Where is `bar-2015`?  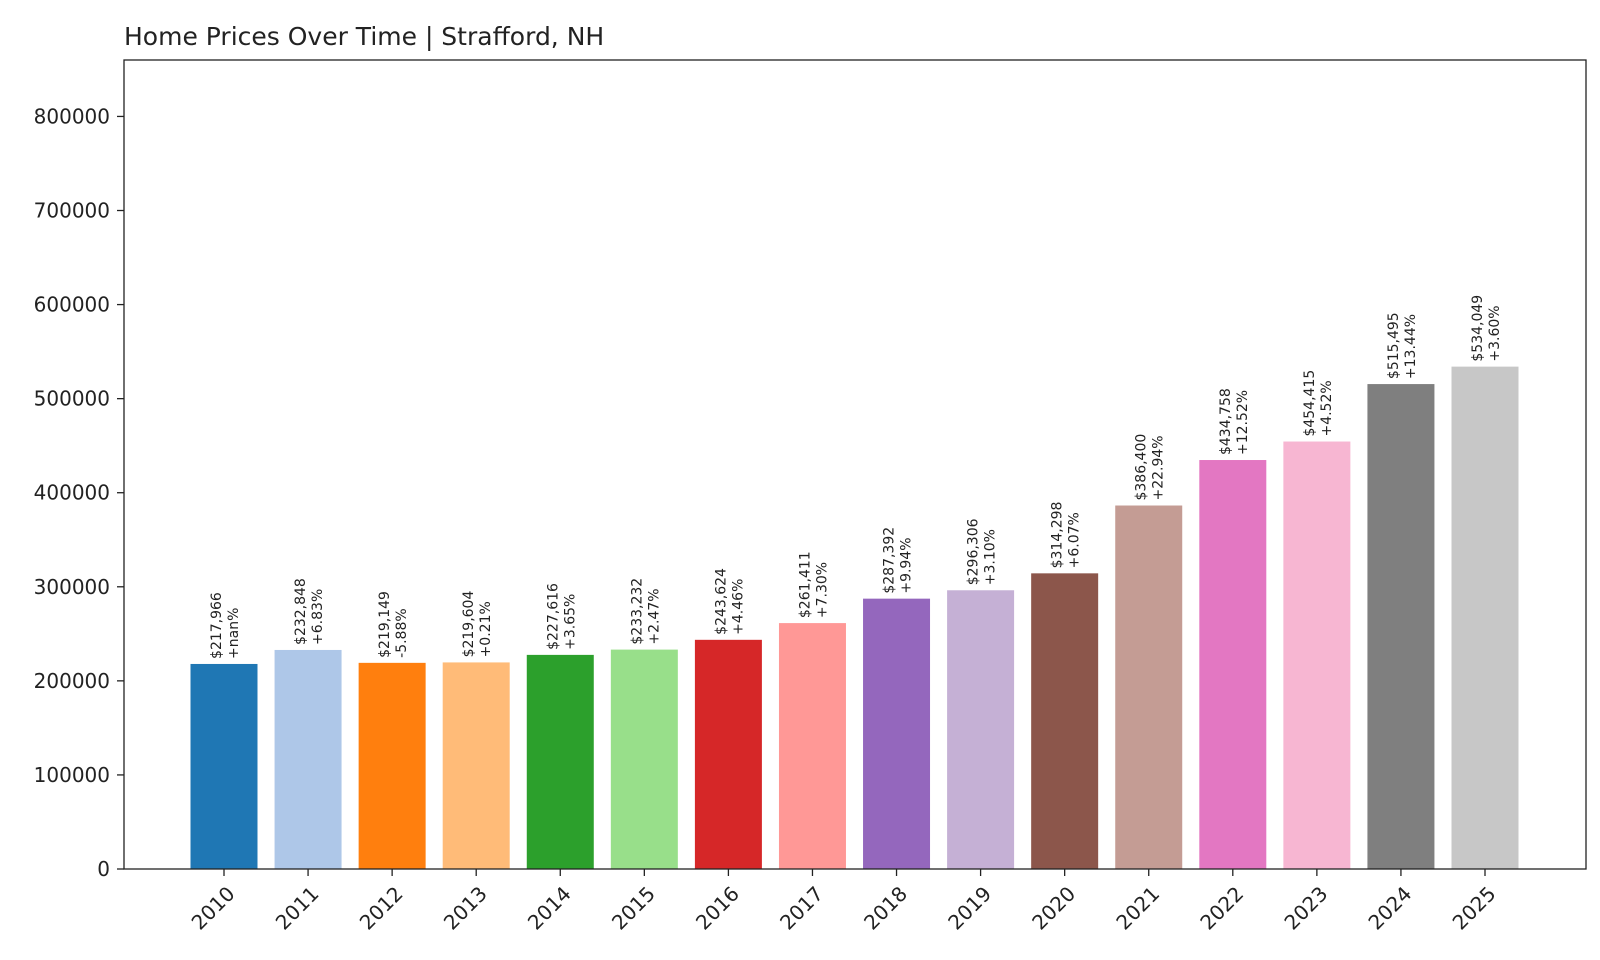
bar-2015 is located at coordinates (644, 759).